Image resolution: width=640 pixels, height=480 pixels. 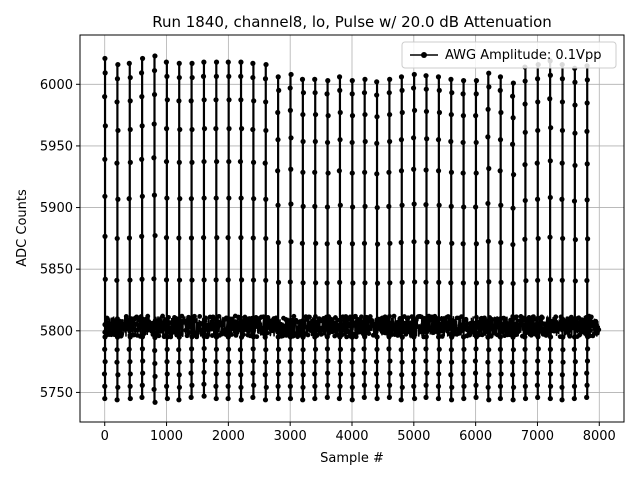 What do you see at coordinates (56, 208) in the screenshot?
I see `y-tick-label: 5900` at bounding box center [56, 208].